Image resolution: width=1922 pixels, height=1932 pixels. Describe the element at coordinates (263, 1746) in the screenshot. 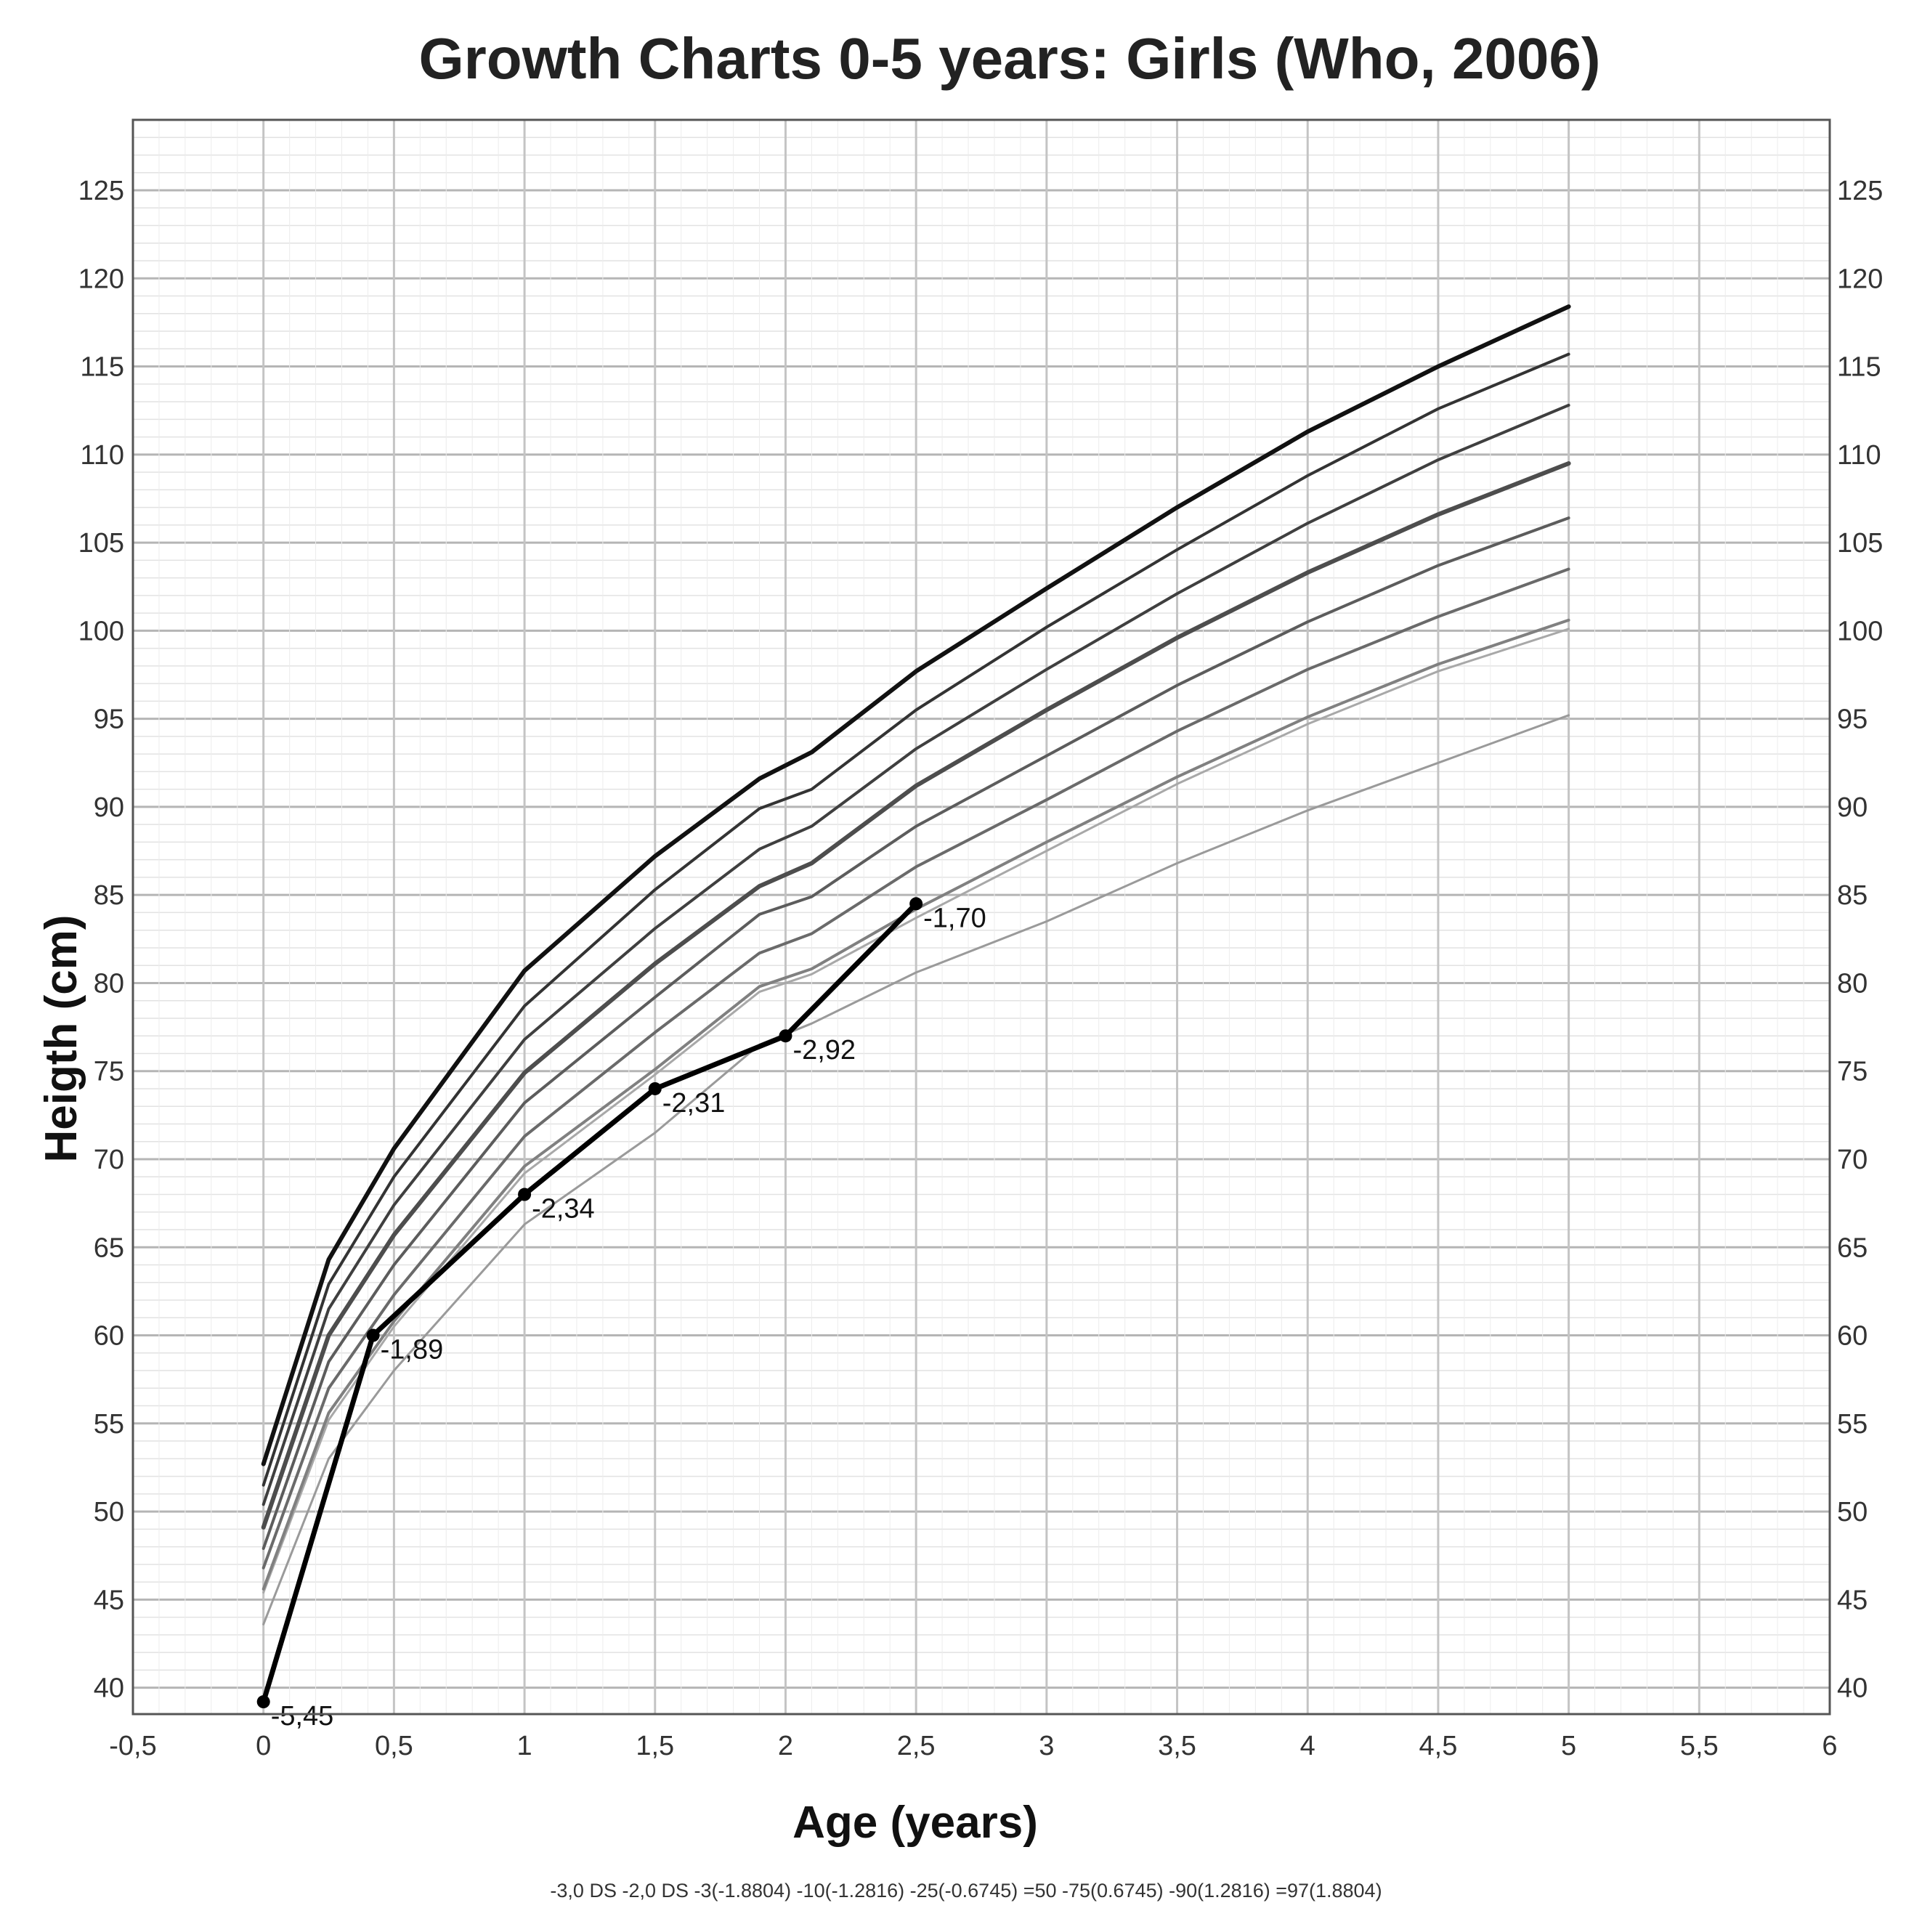

I see `x-tick-label: 0` at that location.